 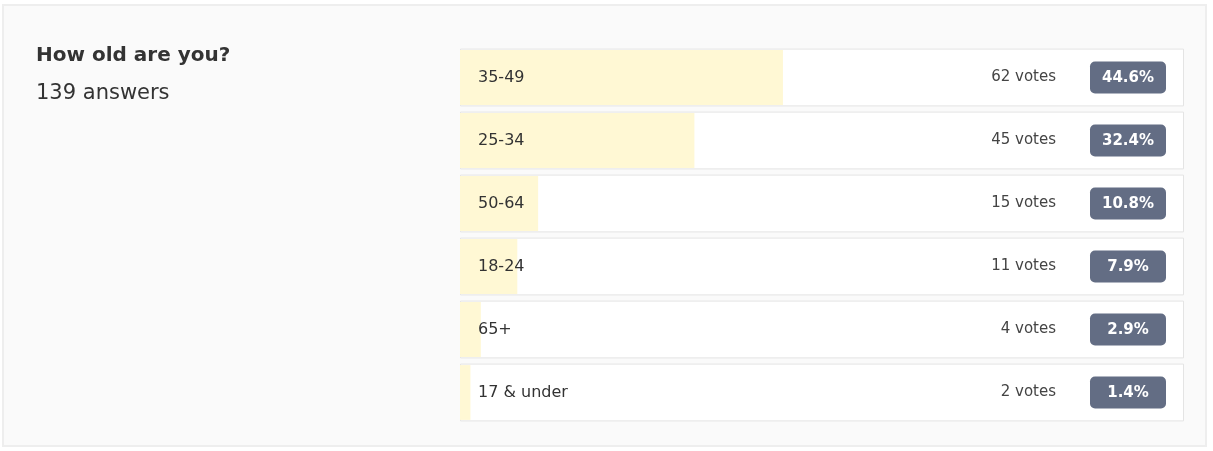 What do you see at coordinates (1128, 77) in the screenshot?
I see `annotation: 44.6%` at bounding box center [1128, 77].